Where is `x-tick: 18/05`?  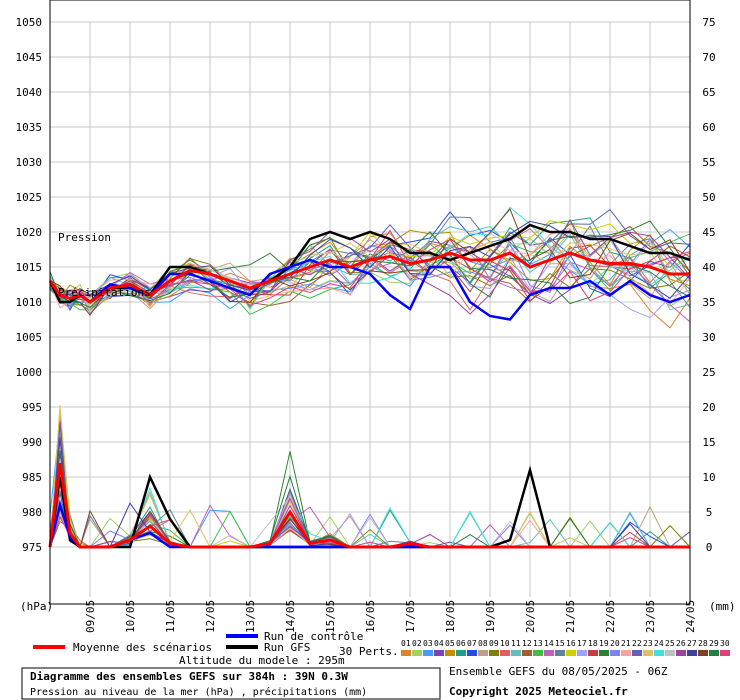
x-tick: 18/05 is located at coordinates (450, 616).